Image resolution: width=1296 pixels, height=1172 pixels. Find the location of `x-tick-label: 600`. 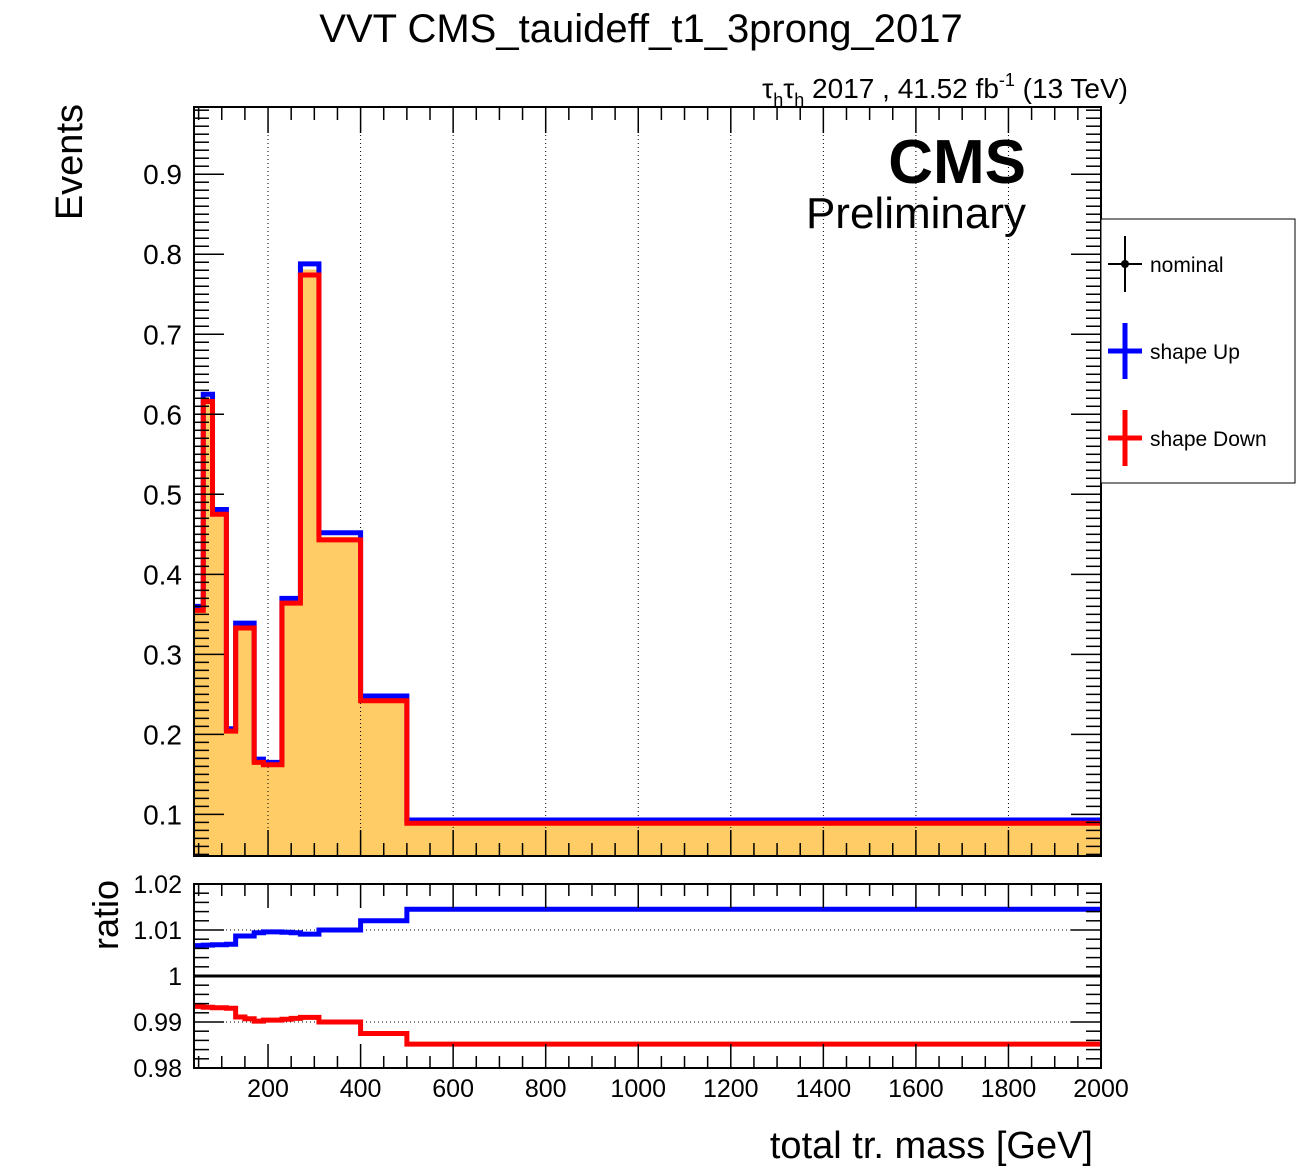

x-tick-label: 600 is located at coordinates (453, 1089).